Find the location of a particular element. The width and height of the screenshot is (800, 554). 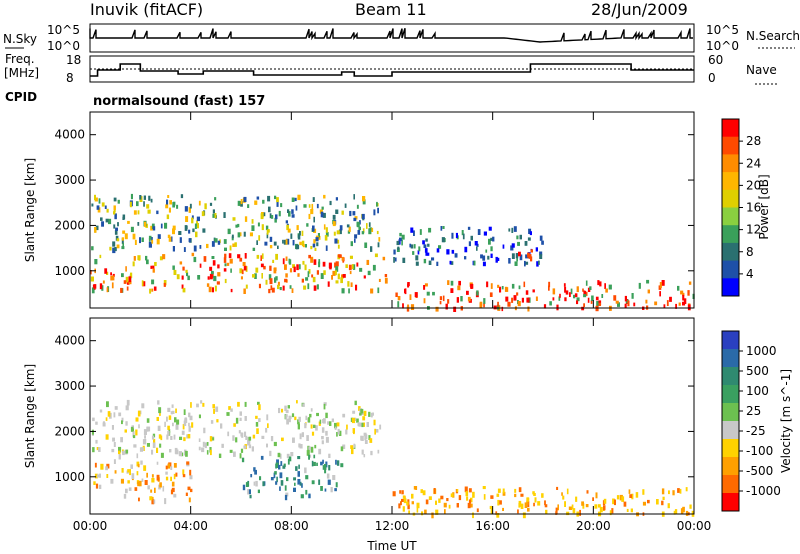

velocity-xlabel: Time UT is located at coordinates (391, 546).